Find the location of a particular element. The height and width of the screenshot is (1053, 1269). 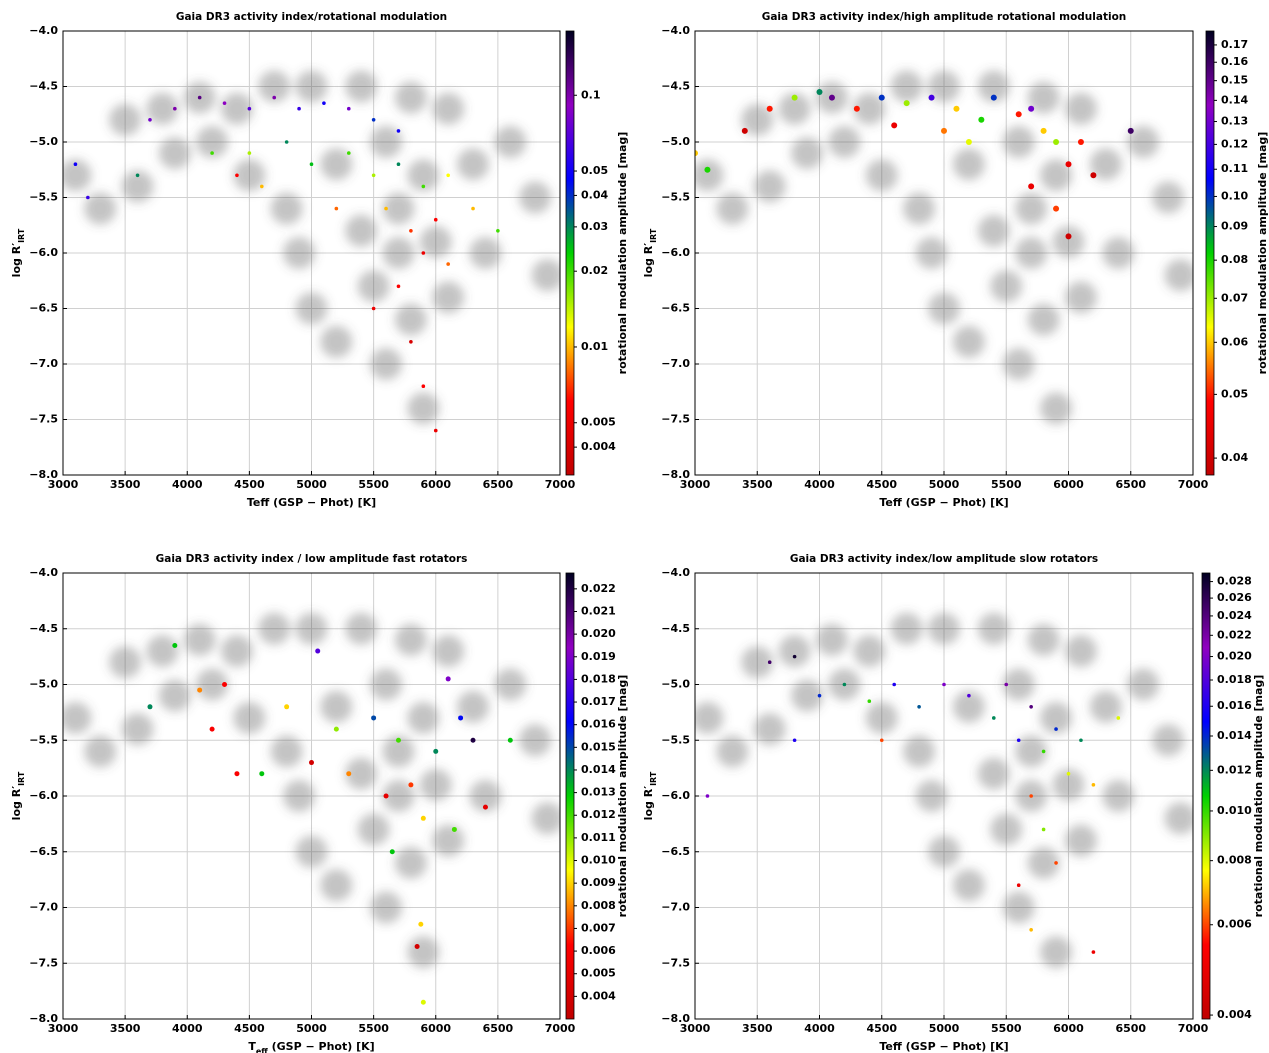

colorbar-tick-label: 0.022 is located at coordinates (1234, 634).